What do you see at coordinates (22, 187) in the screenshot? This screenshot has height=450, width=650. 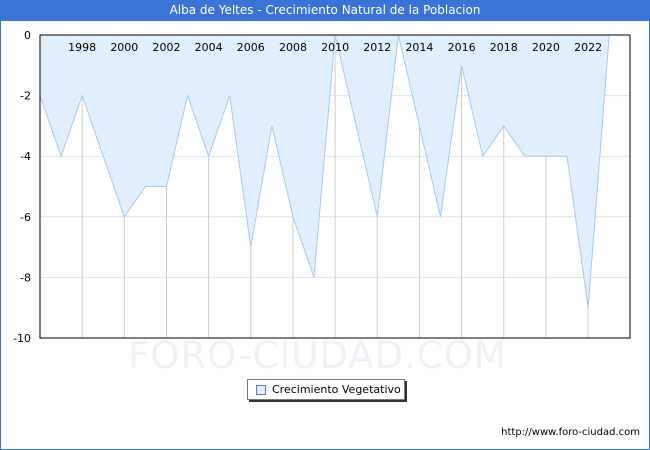 I see `y-axis-labels: 0 -2 -4 -6 -8 -10` at bounding box center [22, 187].